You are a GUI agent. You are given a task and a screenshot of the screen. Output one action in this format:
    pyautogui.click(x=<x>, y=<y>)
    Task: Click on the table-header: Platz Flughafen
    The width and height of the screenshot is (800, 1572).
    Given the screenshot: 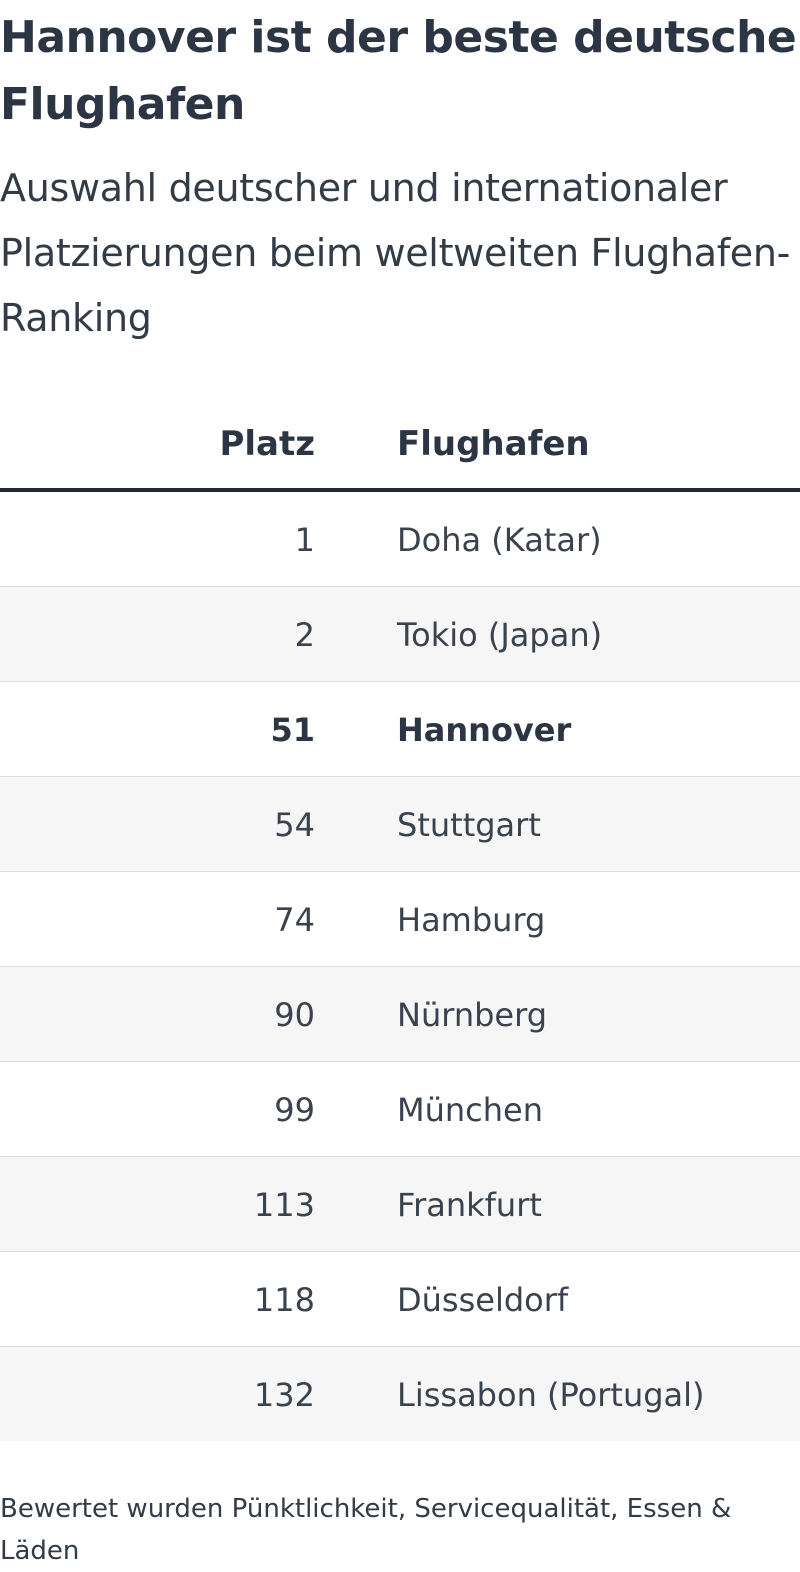 What is the action you would take?
    pyautogui.click(x=400, y=444)
    